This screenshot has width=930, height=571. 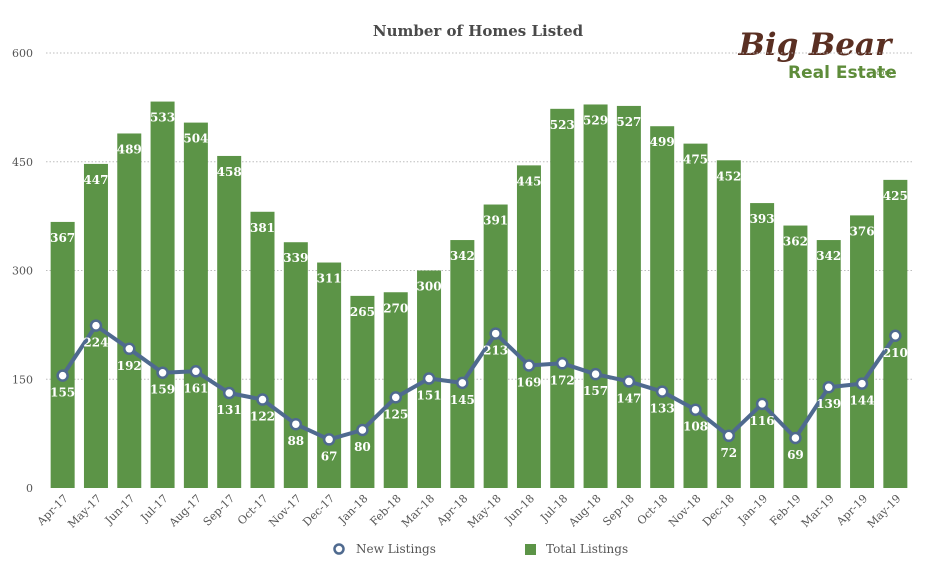 I want to click on x-tick-label: Aug-17, so click(x=185, y=511).